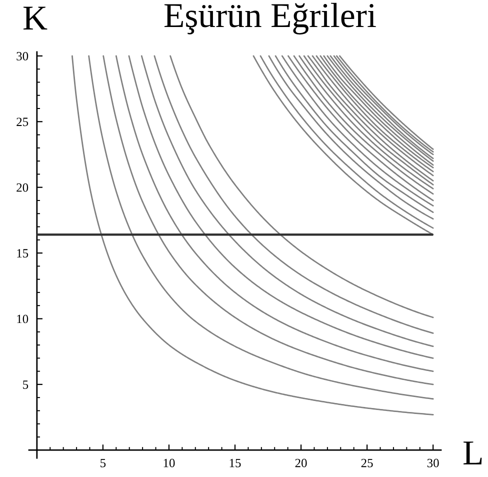 The height and width of the screenshot is (477, 488). What do you see at coordinates (22, 187) in the screenshot?
I see `y-tick-label: 20` at bounding box center [22, 187].